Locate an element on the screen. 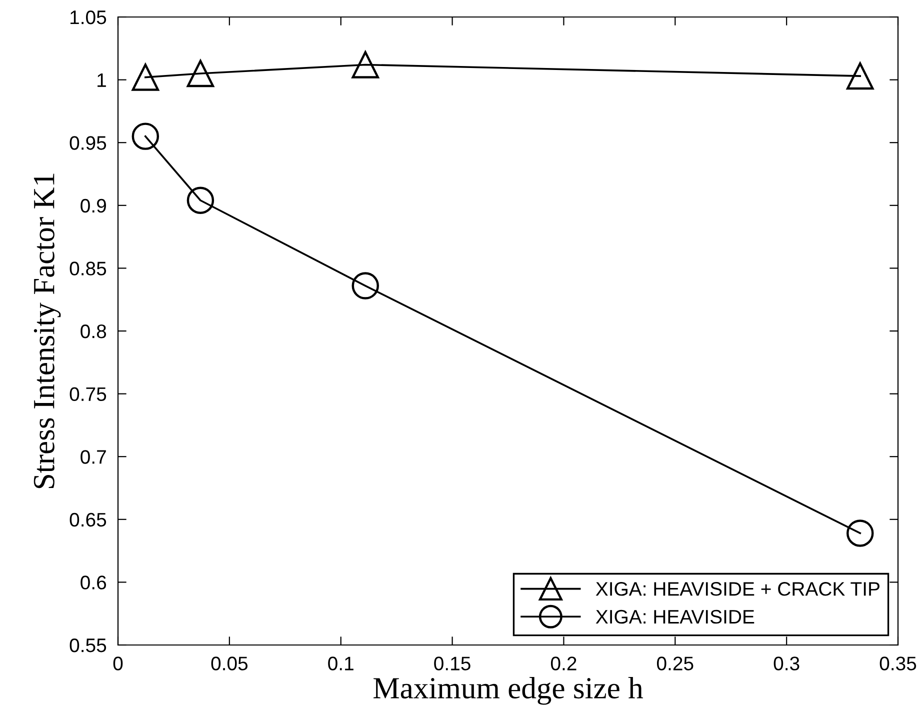  x-tick-label: 0.25 is located at coordinates (675, 663).